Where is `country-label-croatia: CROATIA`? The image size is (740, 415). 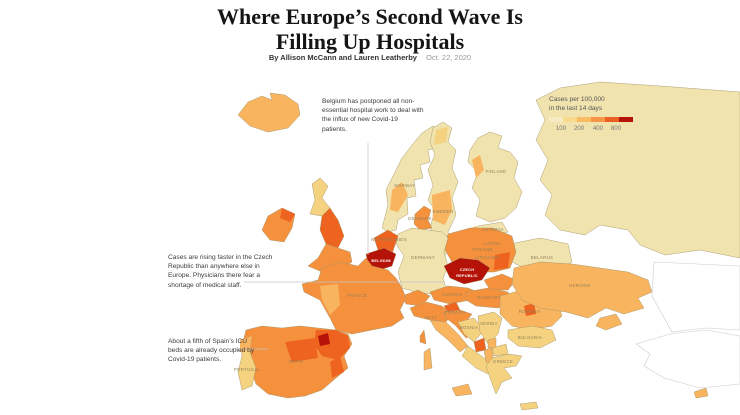 country-label-croatia: CROATIA is located at coordinates (454, 312).